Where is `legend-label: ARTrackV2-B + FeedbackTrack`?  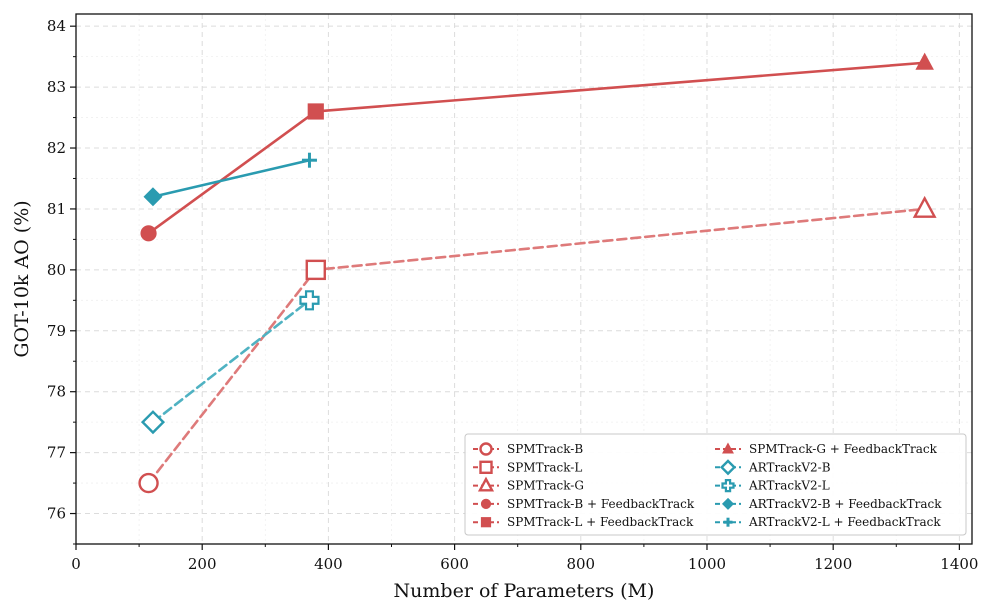 legend-label: ARTrackV2-B + FeedbackTrack is located at coordinates (845, 504).